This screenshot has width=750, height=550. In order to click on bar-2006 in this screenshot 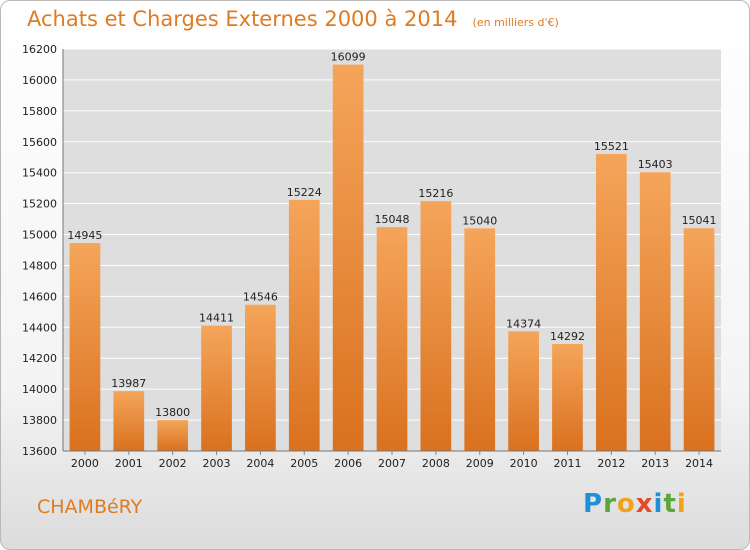, I will do `click(348, 257)`.